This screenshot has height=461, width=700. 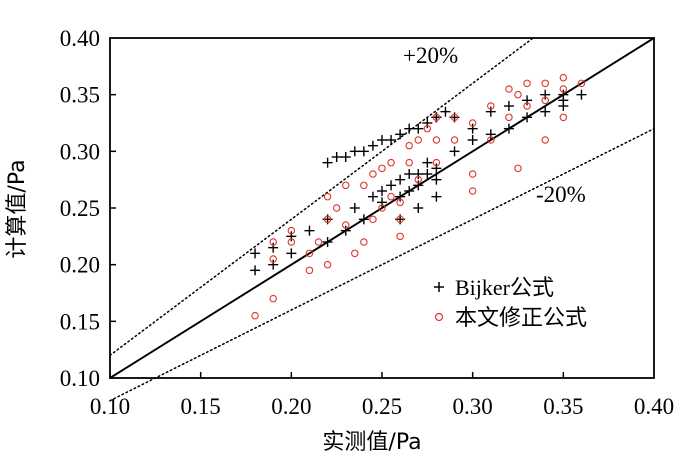 I want to click on y-axis-ticks: 0.10 0.15 0.20 0.25 0.30 0.35 0.40, so click(x=88, y=208).